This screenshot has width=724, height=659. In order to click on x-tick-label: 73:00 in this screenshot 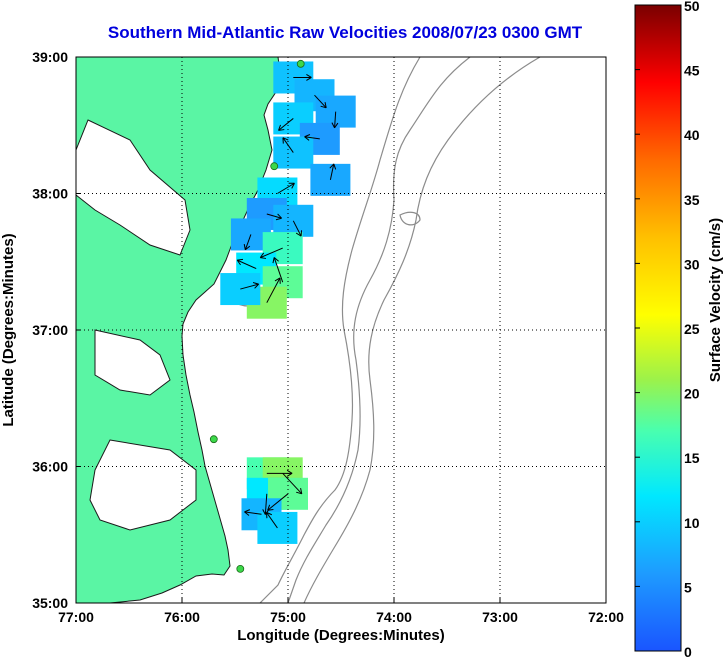, I will do `click(500, 617)`.